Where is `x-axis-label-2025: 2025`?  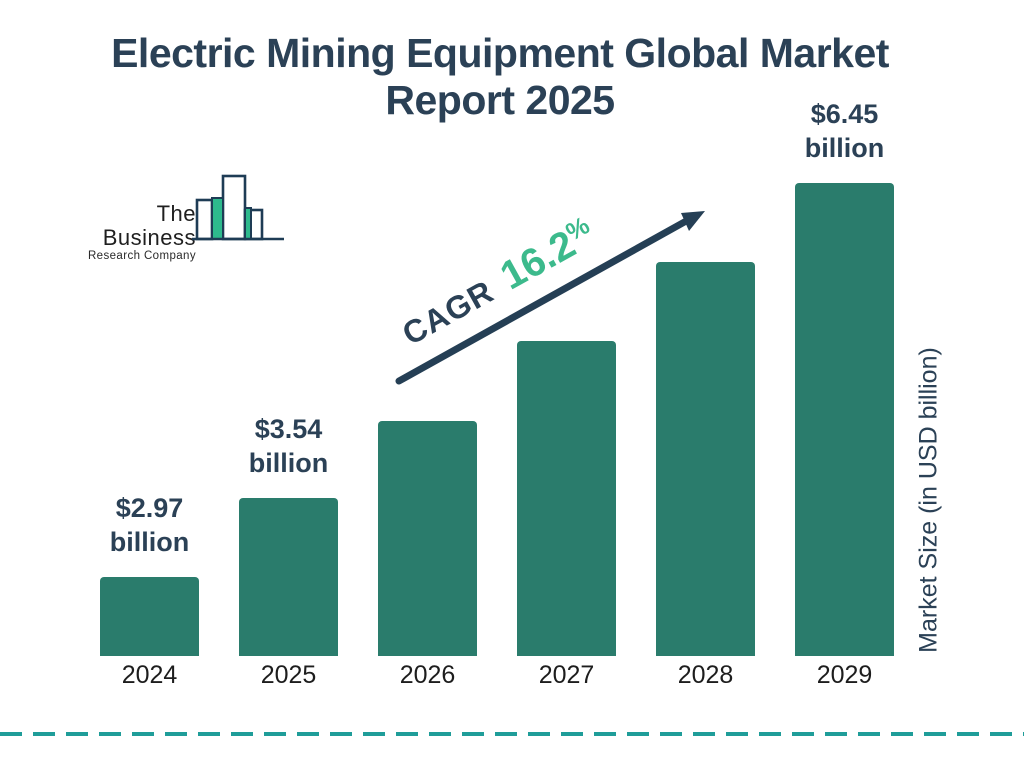
x-axis-label-2025: 2025 is located at coordinates (288, 675).